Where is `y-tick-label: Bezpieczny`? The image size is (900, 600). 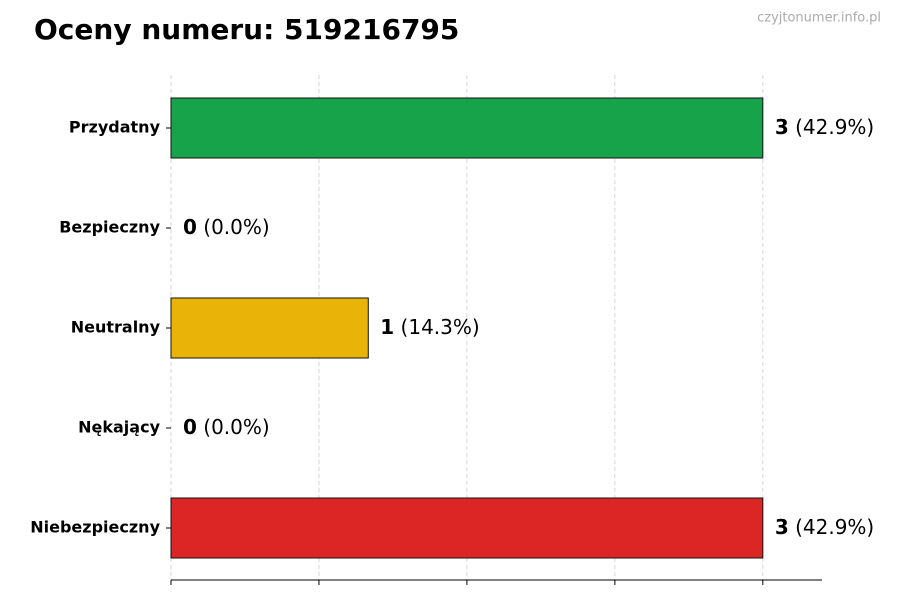 y-tick-label: Bezpieczny is located at coordinates (109, 227).